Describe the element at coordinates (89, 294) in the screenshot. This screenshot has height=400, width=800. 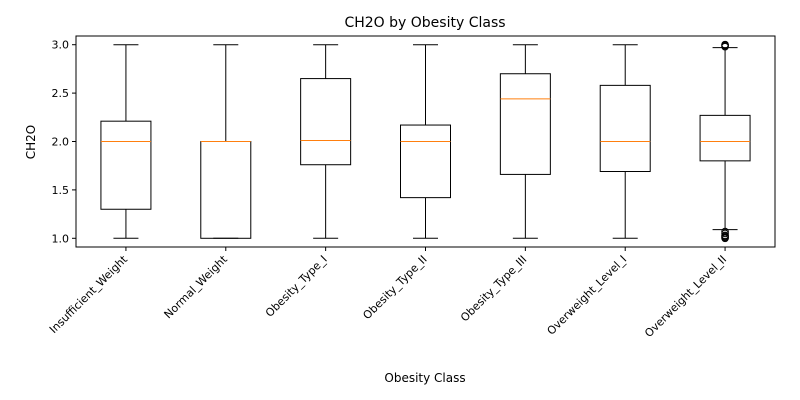
I see `x-tick-label: Insufficient_Weight` at that location.